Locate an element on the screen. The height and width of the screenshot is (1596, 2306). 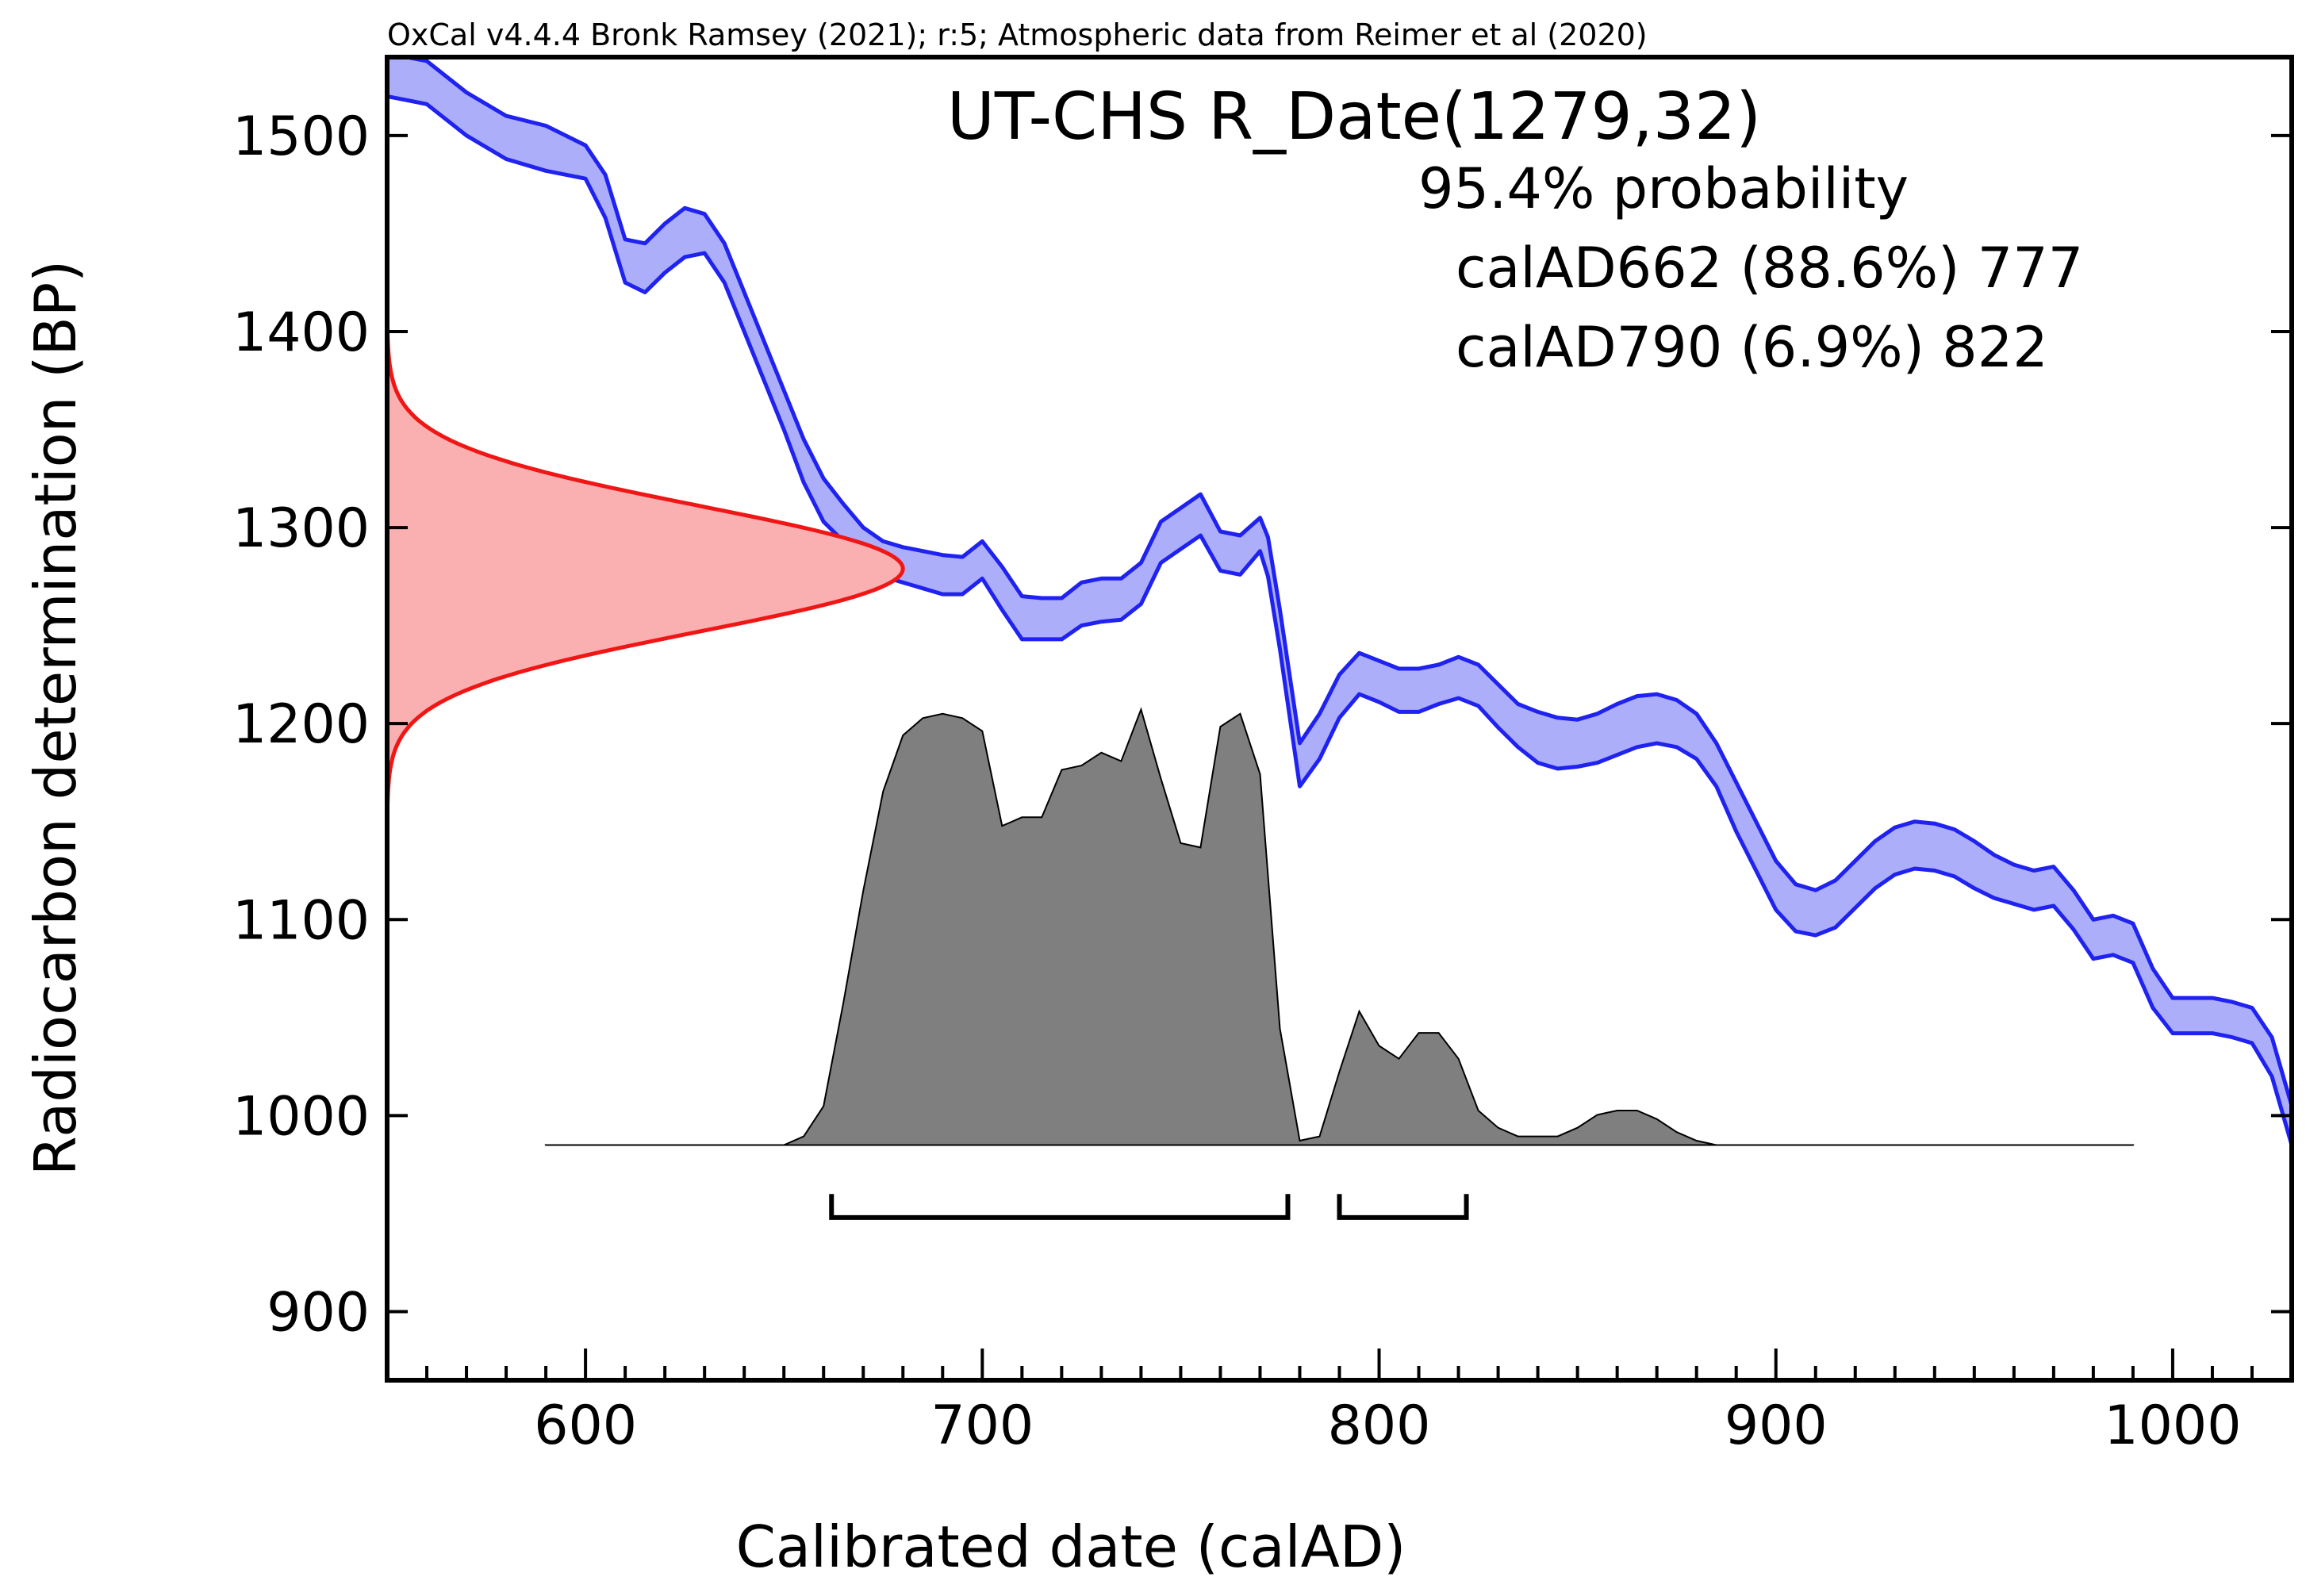
x-tick-label: 700 is located at coordinates (982, 1426).